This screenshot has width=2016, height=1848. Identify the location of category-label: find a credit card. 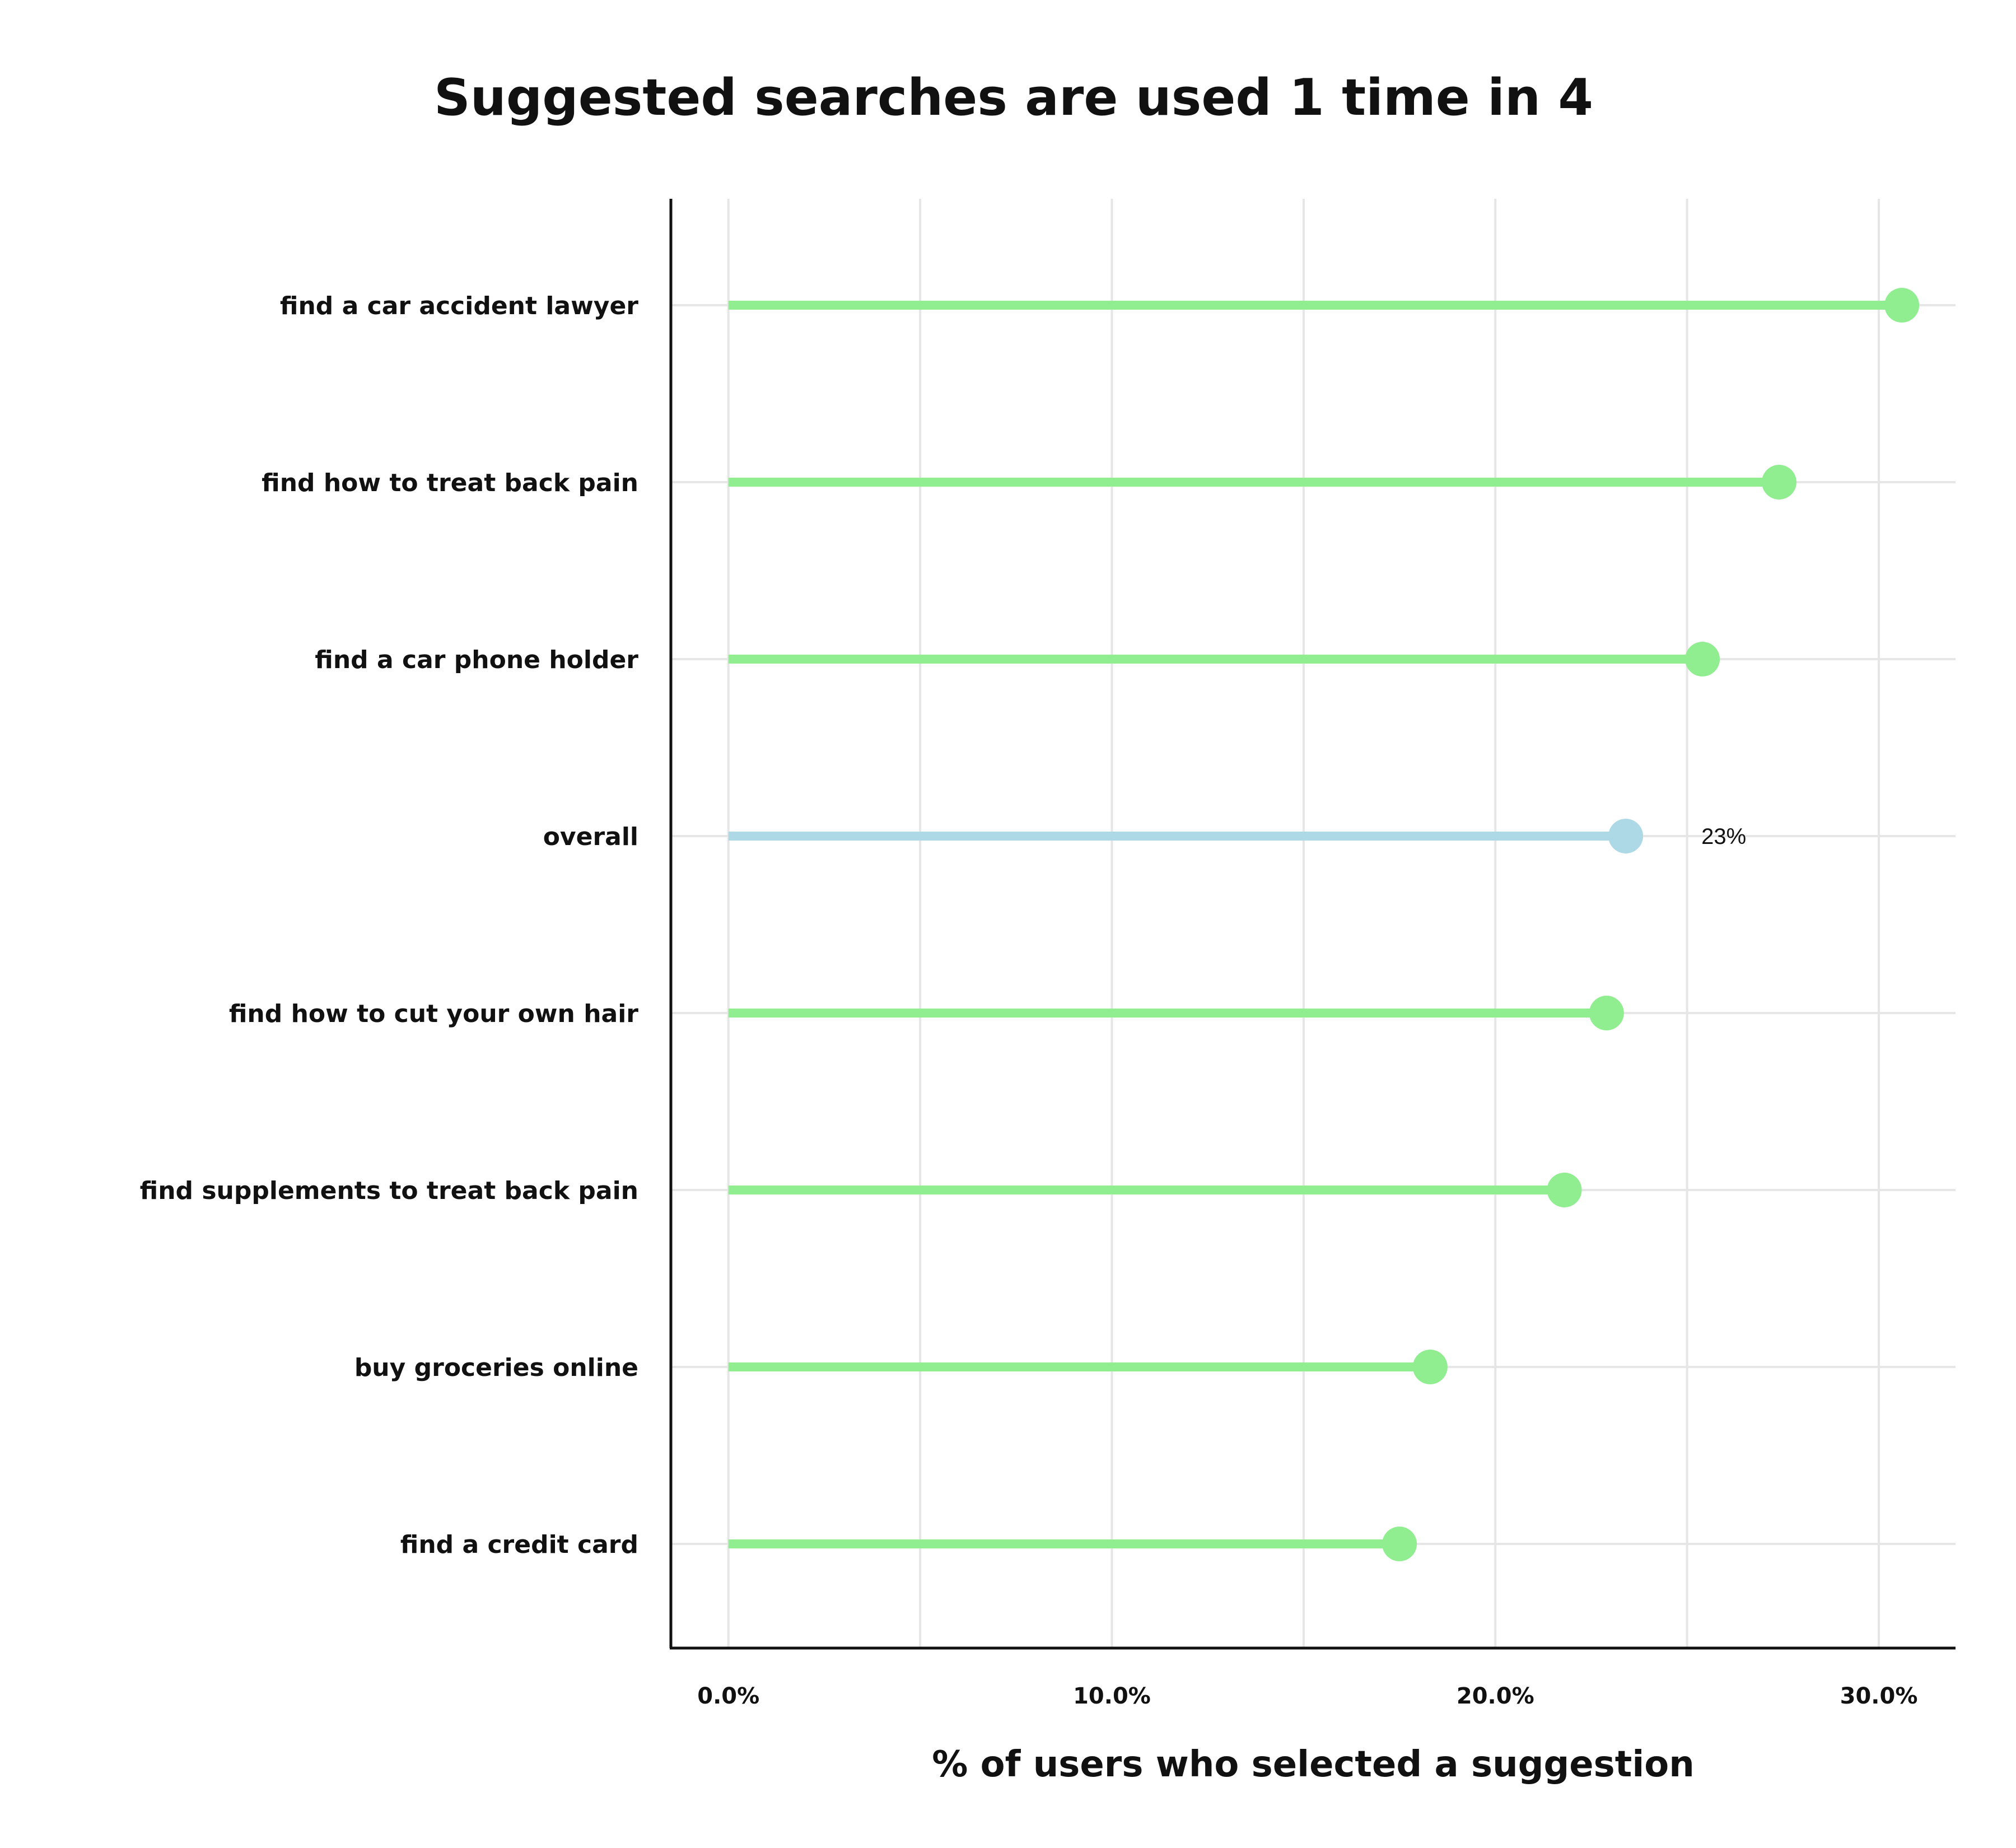
(519, 1544).